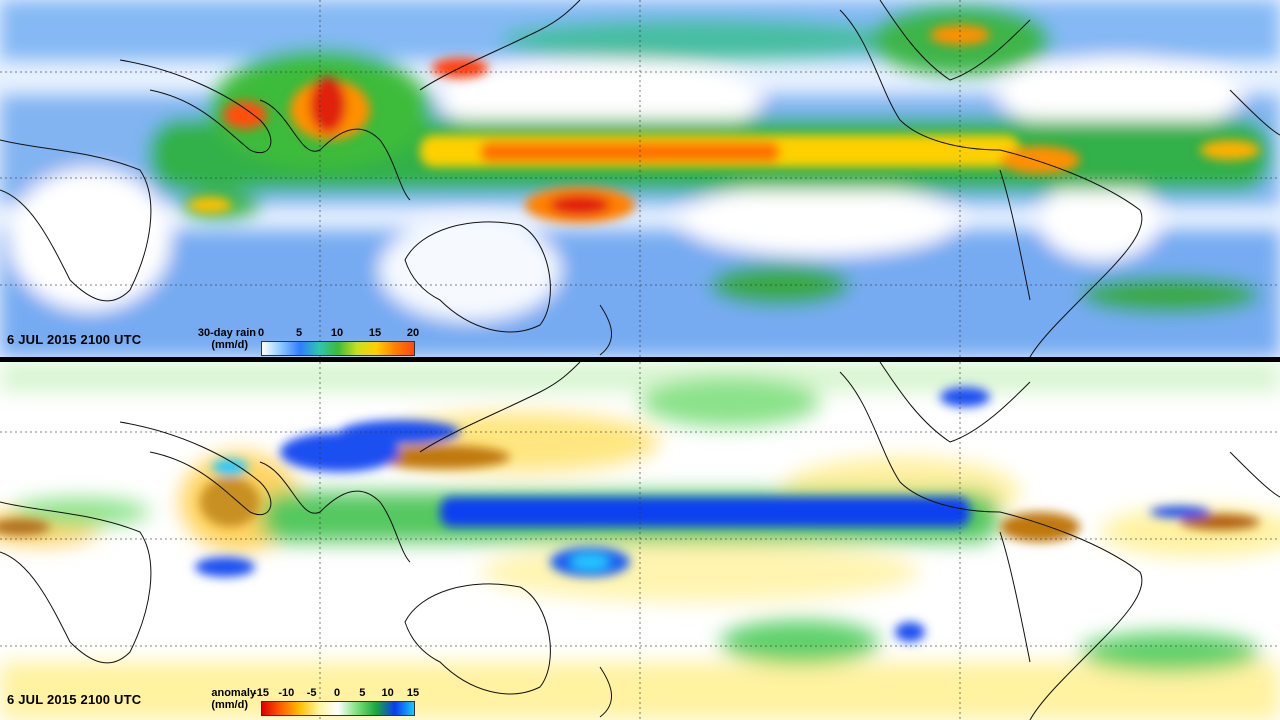  I want to click on anomaly-legend: anomaly (mm/d) -15 -10 -5 0 5 10 15, so click(306, 702).